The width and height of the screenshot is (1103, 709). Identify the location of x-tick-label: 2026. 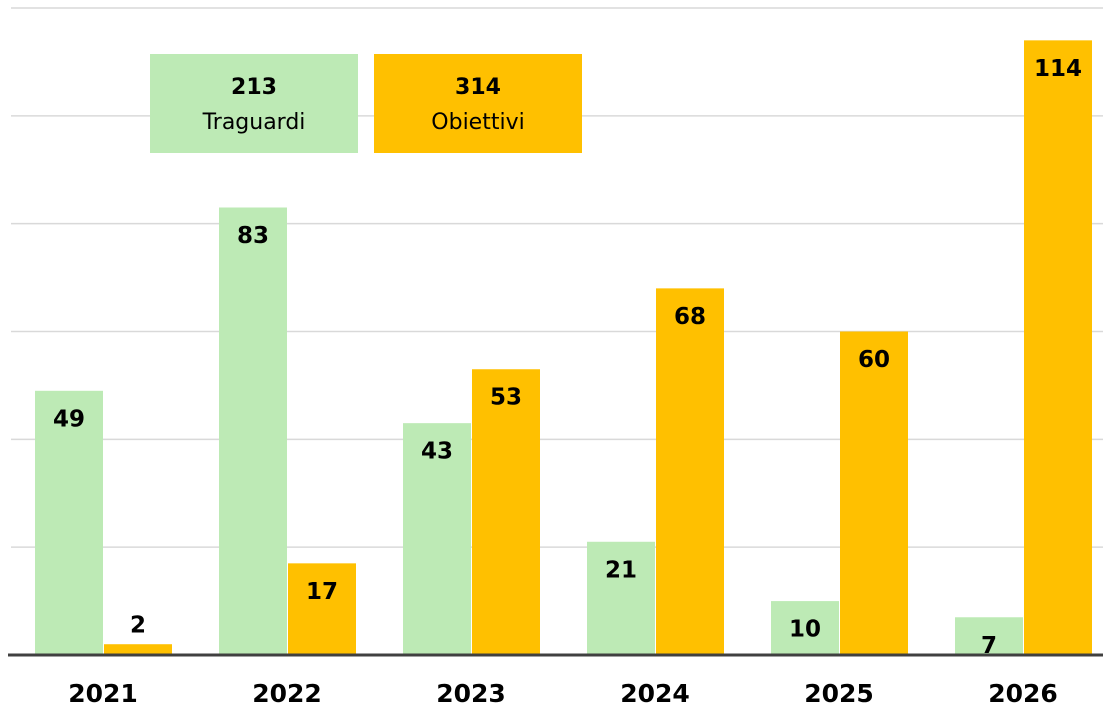
(1023, 693).